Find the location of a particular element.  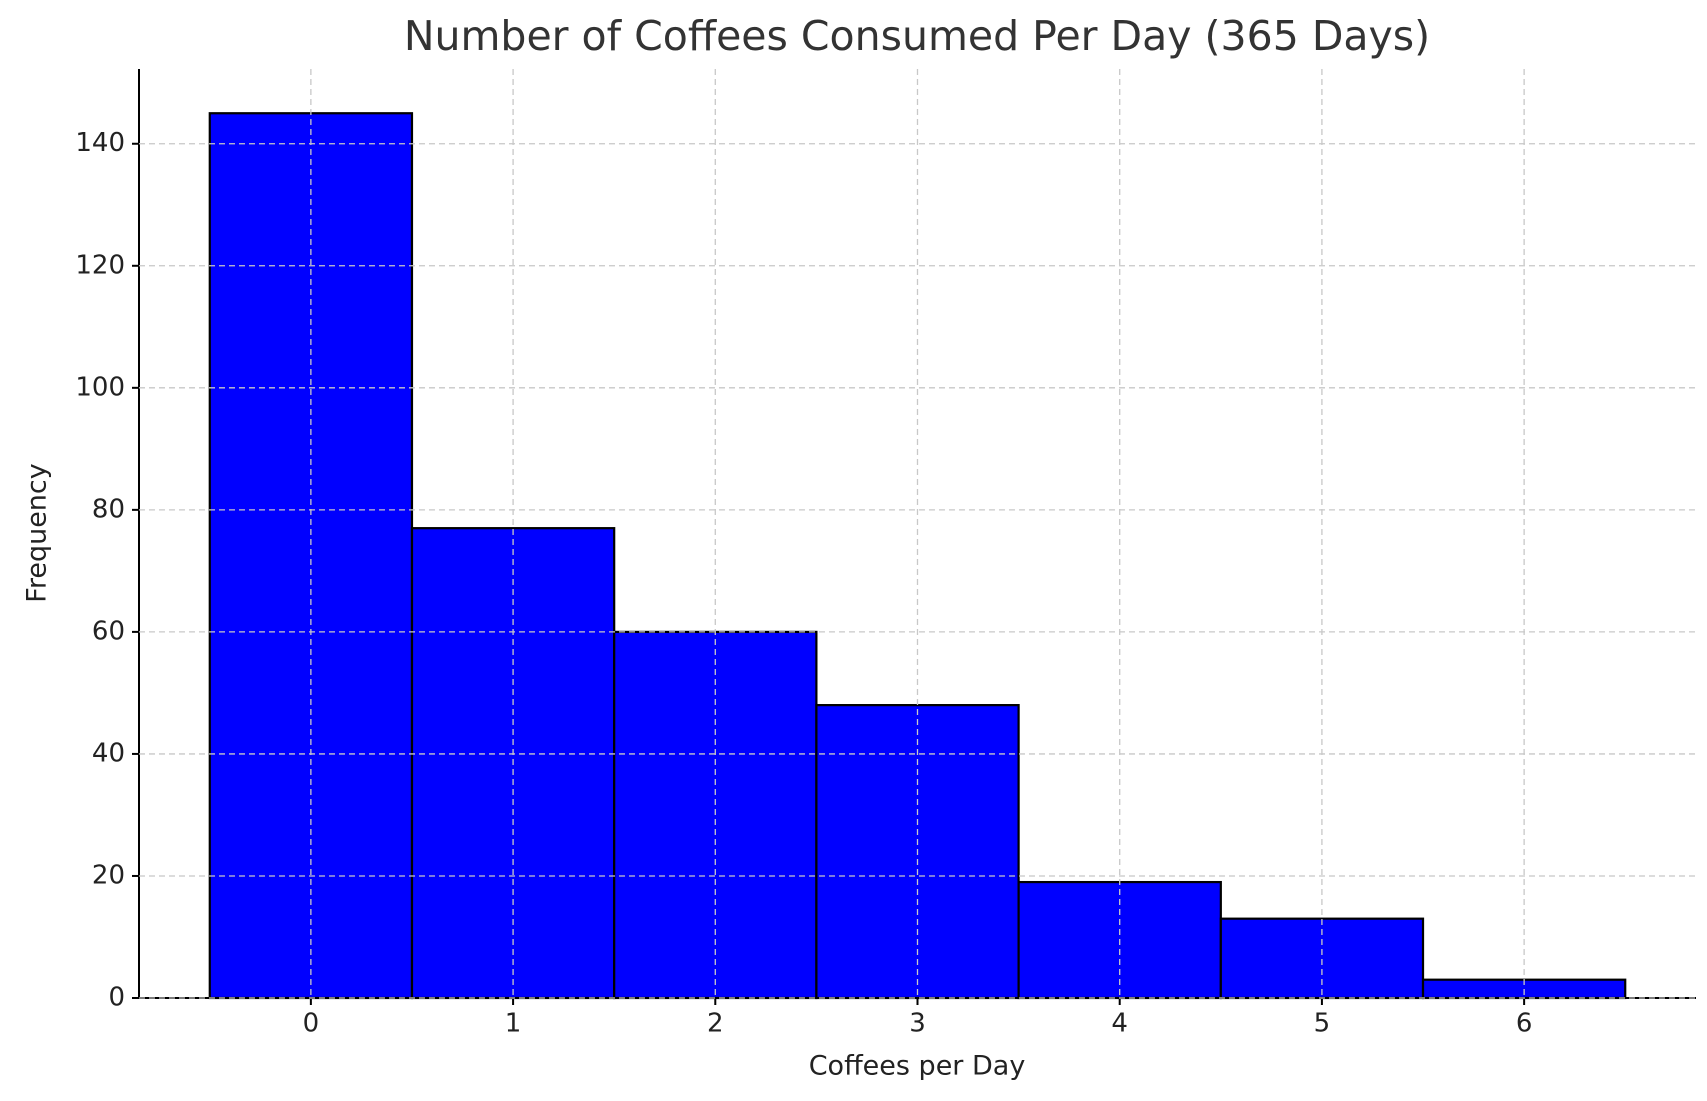

y-tick-label: 0 is located at coordinates (116, 998).